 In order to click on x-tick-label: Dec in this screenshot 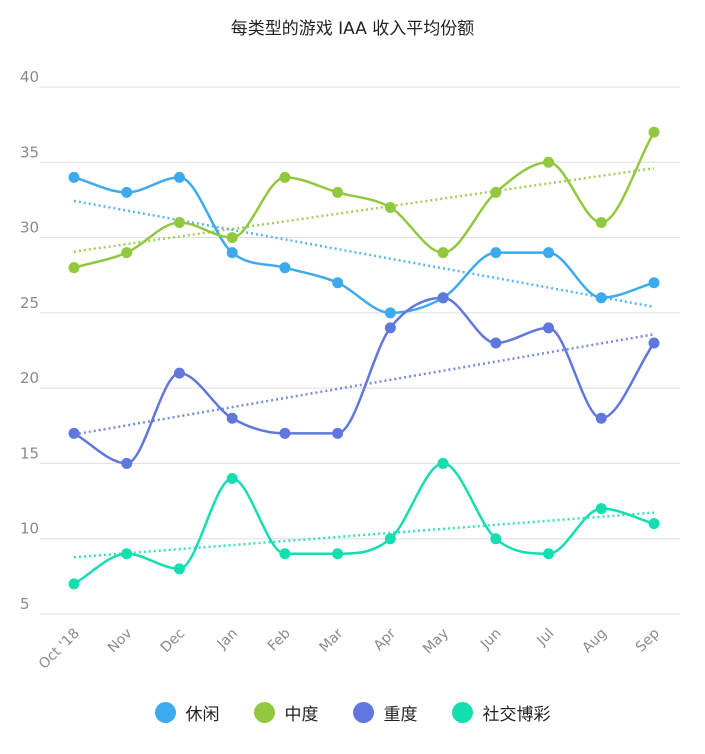, I will do `click(173, 641)`.